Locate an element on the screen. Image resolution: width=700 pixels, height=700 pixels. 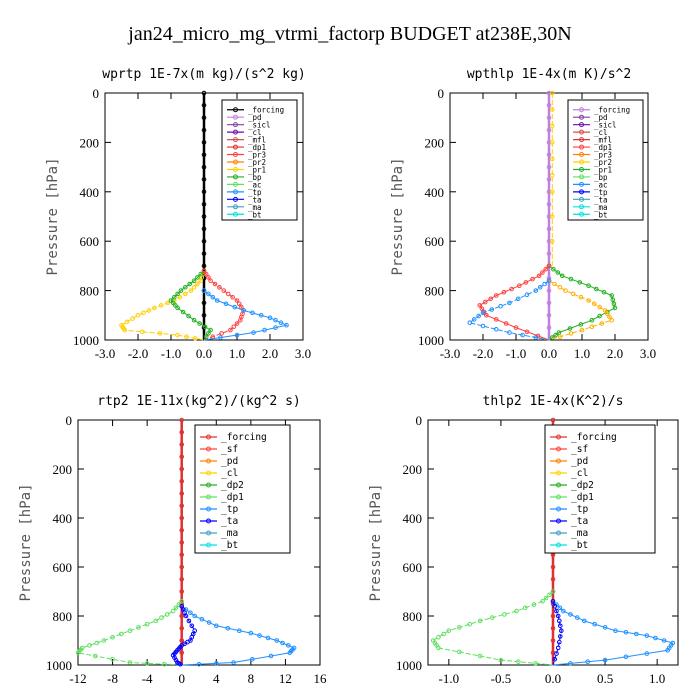
legend-entry: _pr2 is located at coordinates (257, 162).